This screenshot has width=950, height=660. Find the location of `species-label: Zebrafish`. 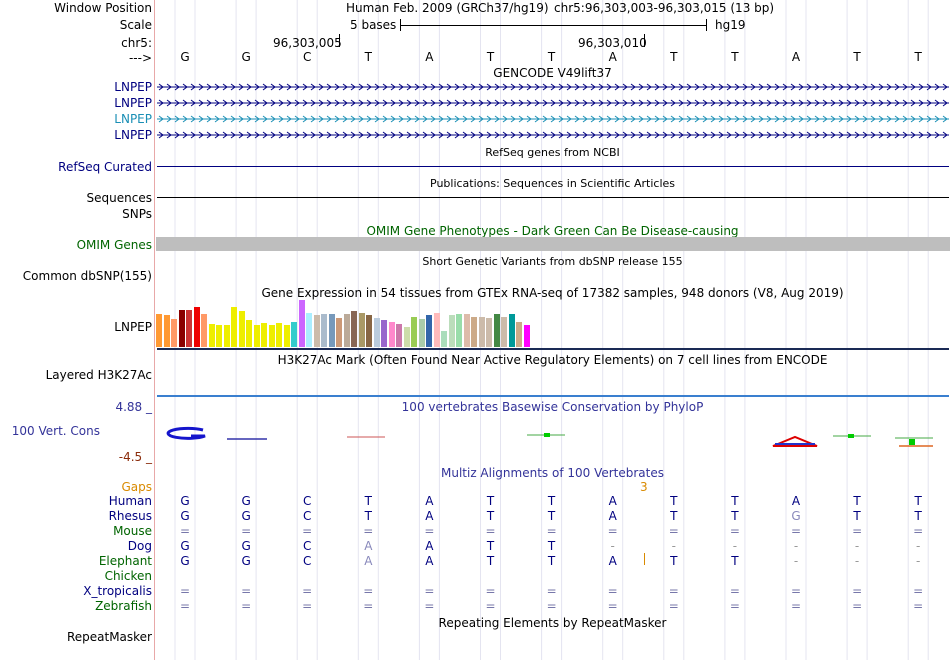

species-label: Zebrafish is located at coordinates (123, 606).